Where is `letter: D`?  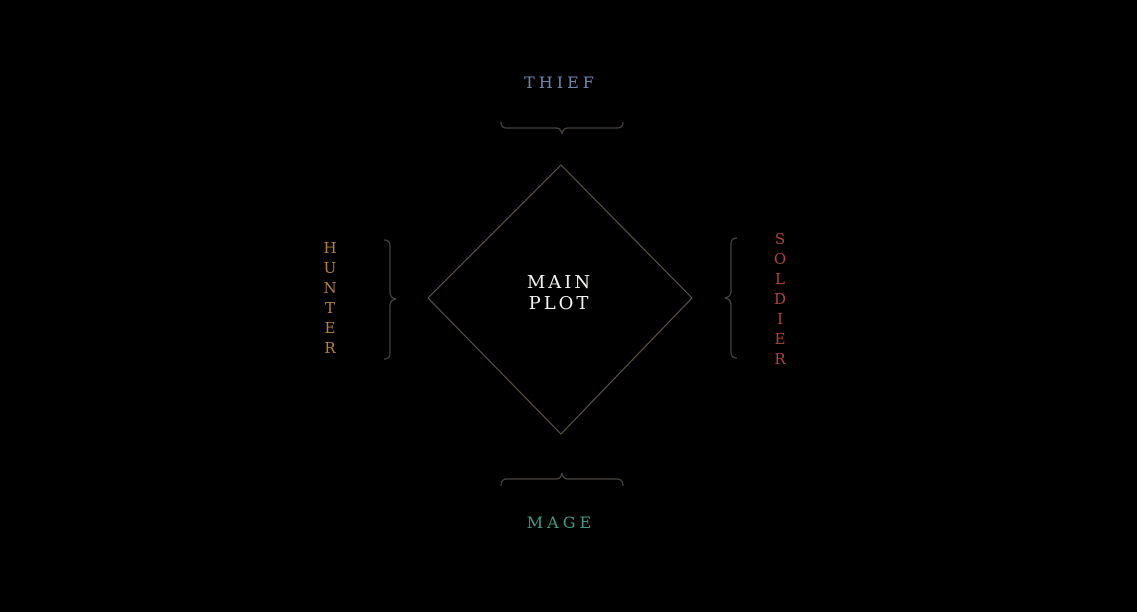 letter: D is located at coordinates (780, 299).